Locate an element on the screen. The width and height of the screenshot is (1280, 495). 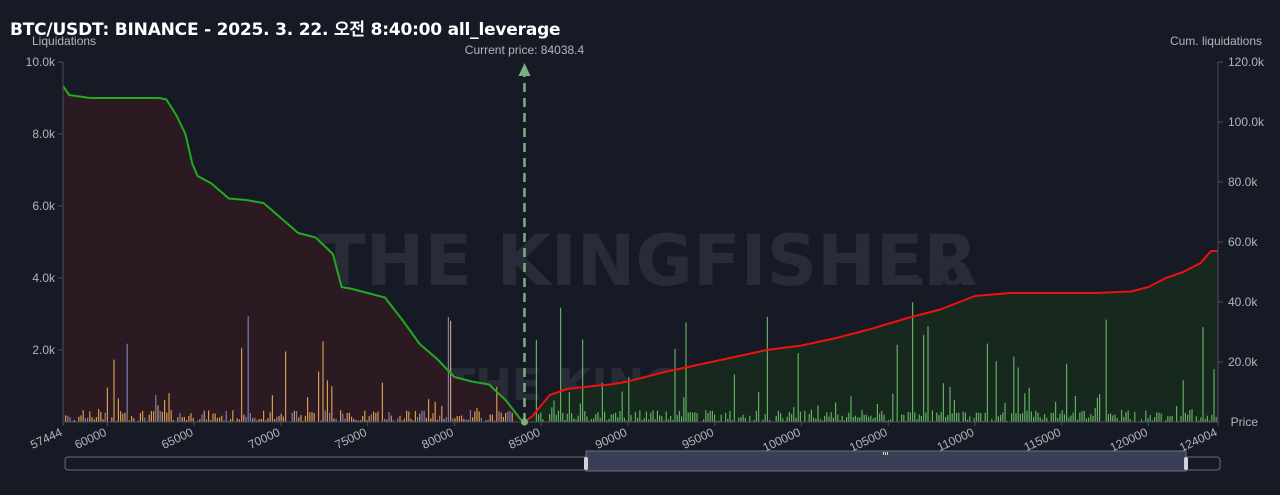
x-tick-label: 65000 is located at coordinates (177, 438).